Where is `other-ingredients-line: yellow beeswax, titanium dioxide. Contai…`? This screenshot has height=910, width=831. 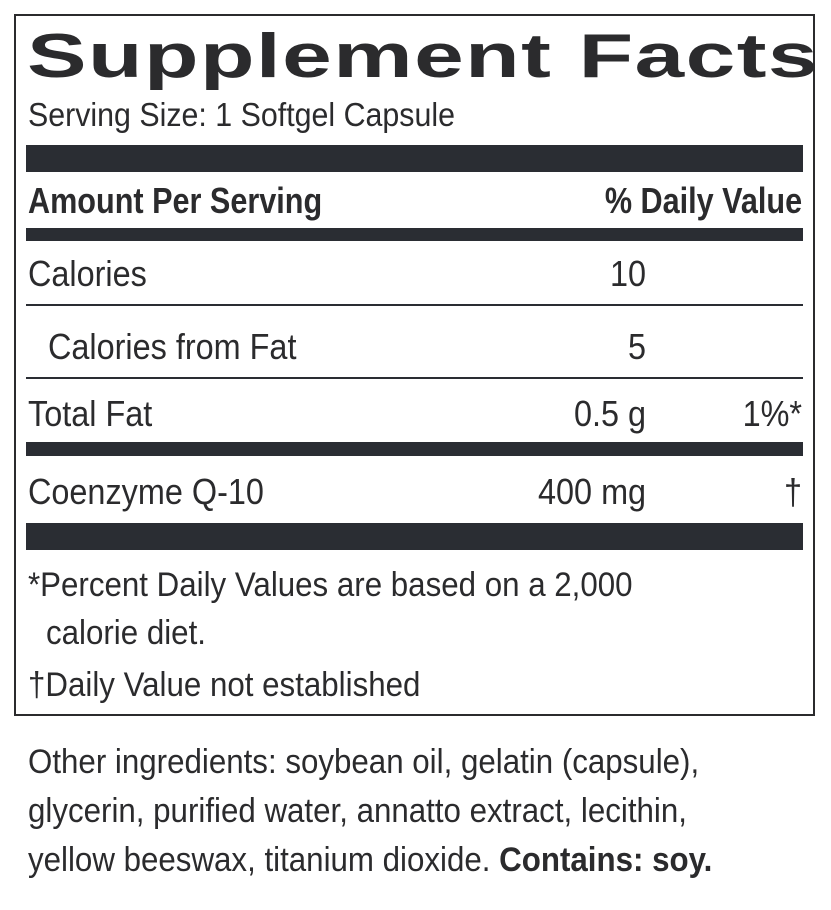 other-ingredients-line: yellow beeswax, titanium dioxide. Contai… is located at coordinates (370, 860).